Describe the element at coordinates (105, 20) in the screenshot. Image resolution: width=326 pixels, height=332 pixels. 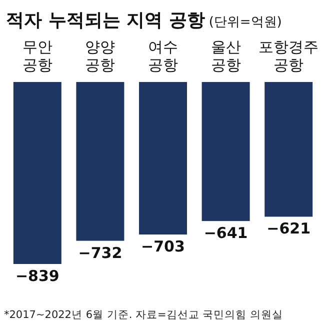
I see `chart-title: 적자 누적되는 지역 공항` at that location.